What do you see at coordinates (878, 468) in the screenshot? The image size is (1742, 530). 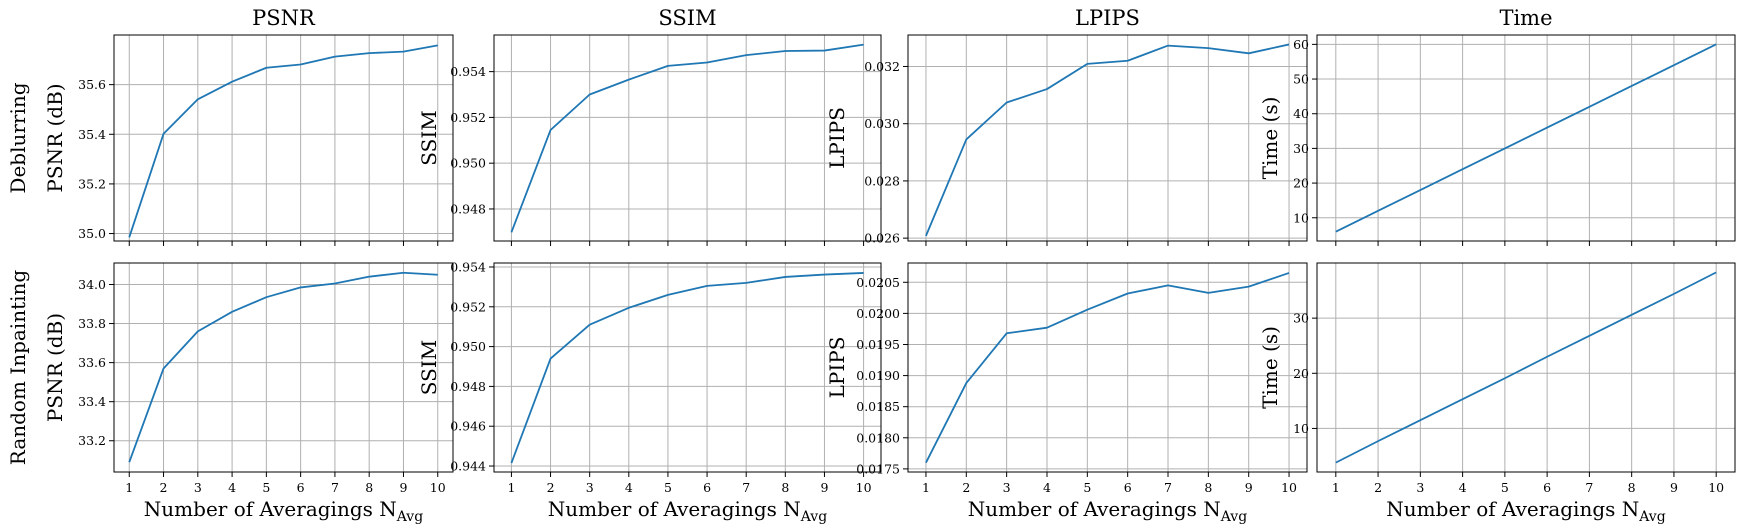 I see `y-tick-label: 0.0175` at bounding box center [878, 468].